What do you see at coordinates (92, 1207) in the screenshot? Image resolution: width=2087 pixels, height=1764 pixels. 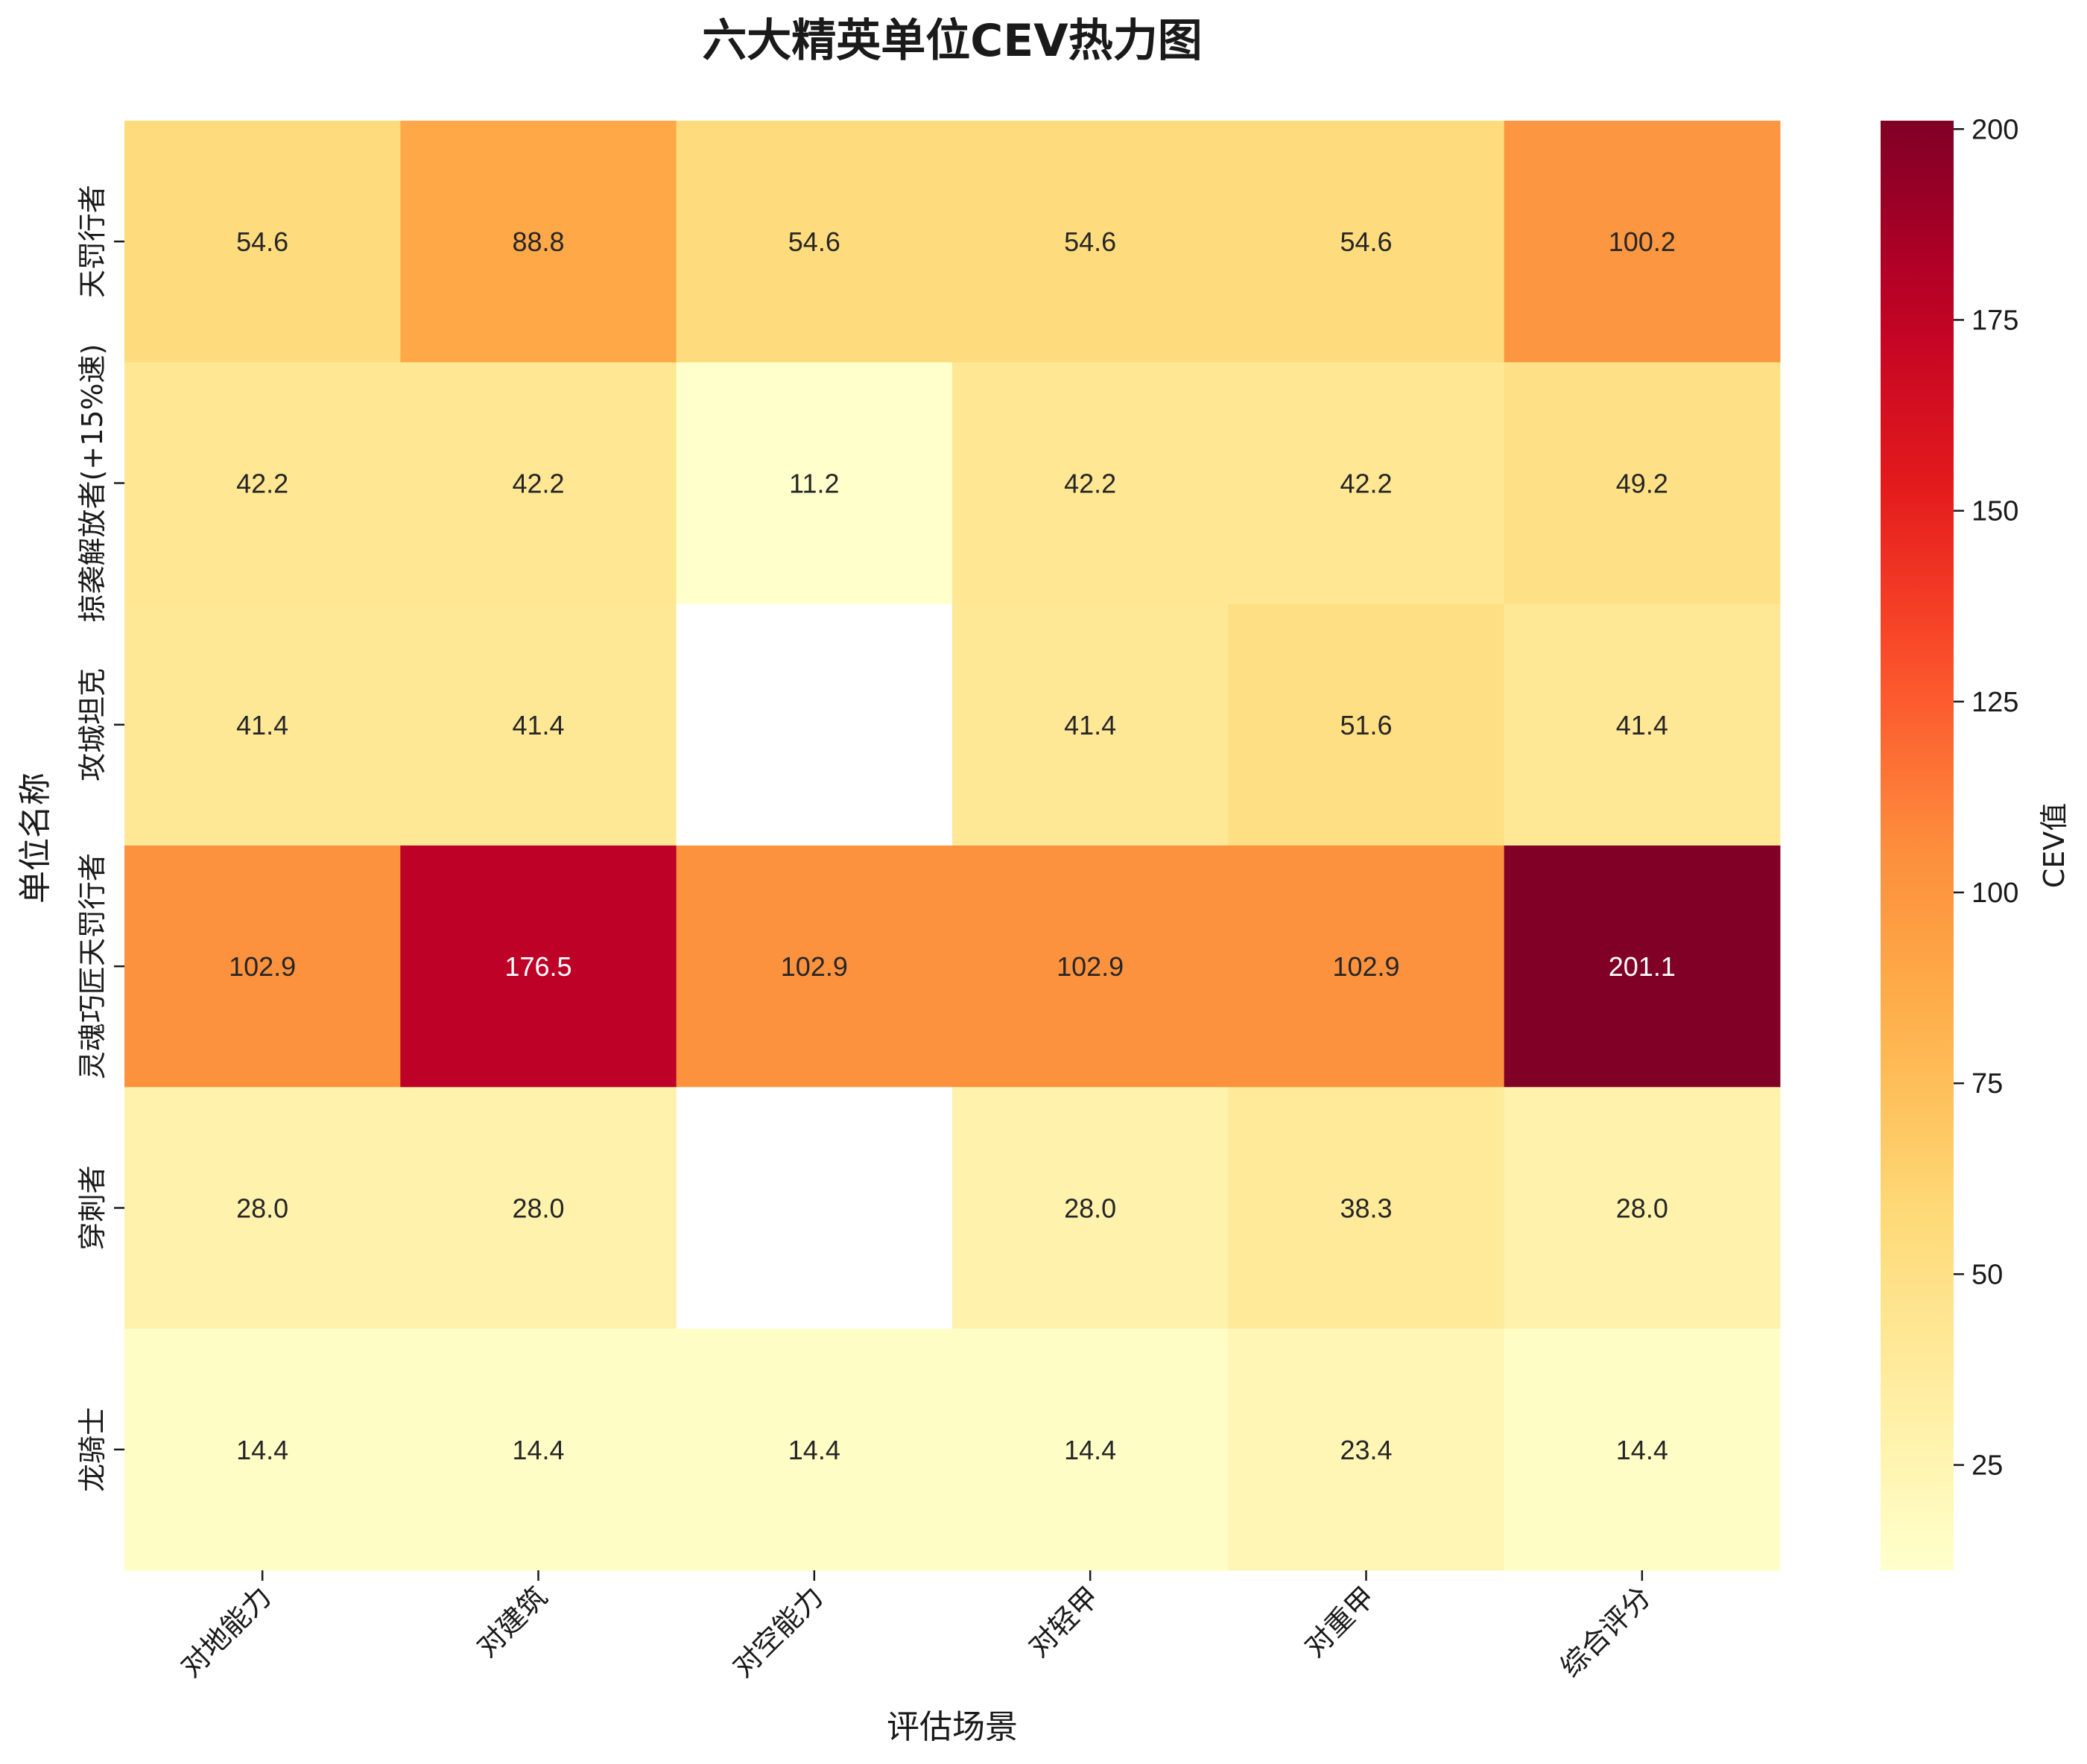 I see `y-tick-label: 穿刺者` at bounding box center [92, 1207].